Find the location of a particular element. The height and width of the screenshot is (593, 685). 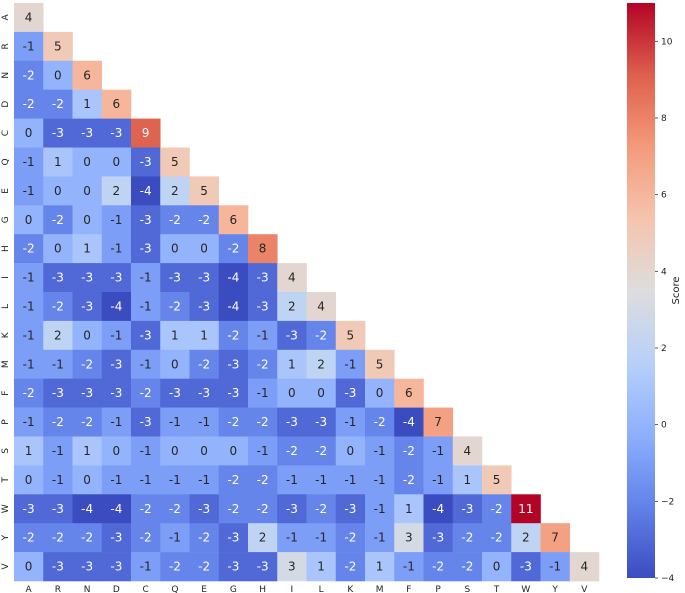

heatmap-cell-V-F is located at coordinates (409, 567).